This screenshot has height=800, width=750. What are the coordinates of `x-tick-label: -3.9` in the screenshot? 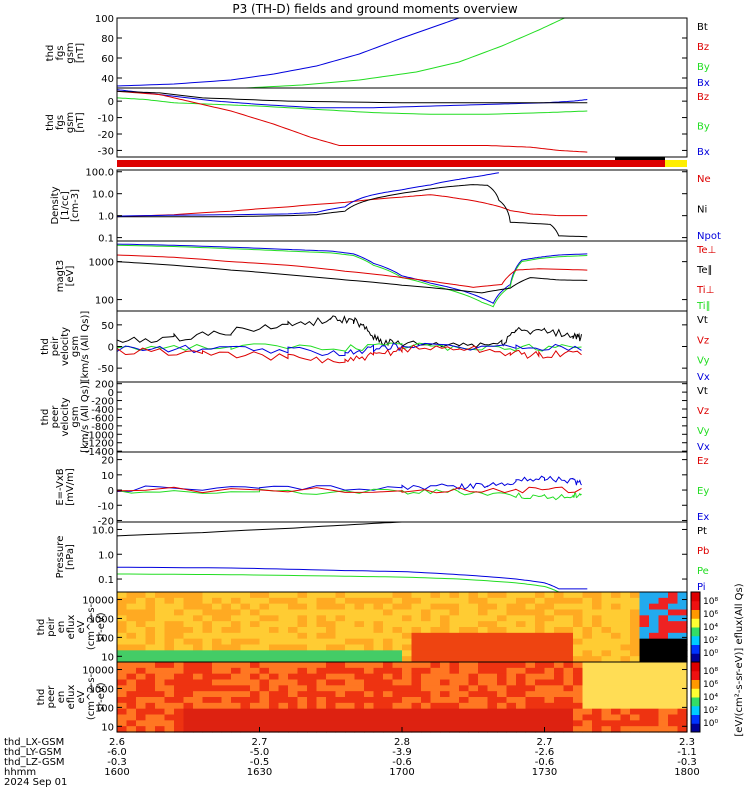 It's located at (402, 752).